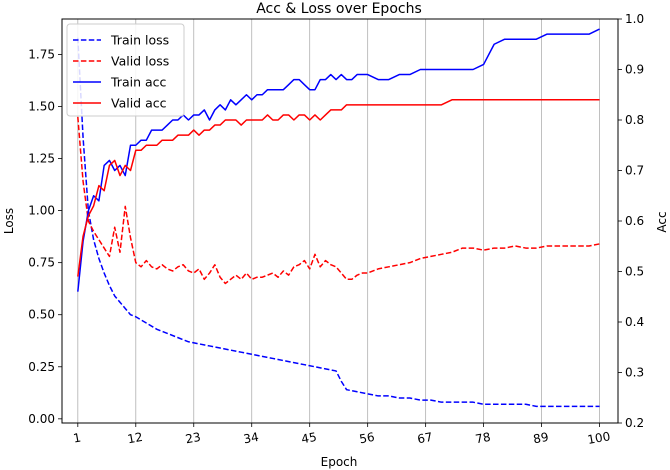  What do you see at coordinates (138, 82) in the screenshot?
I see `legend-label: Train acc` at bounding box center [138, 82].